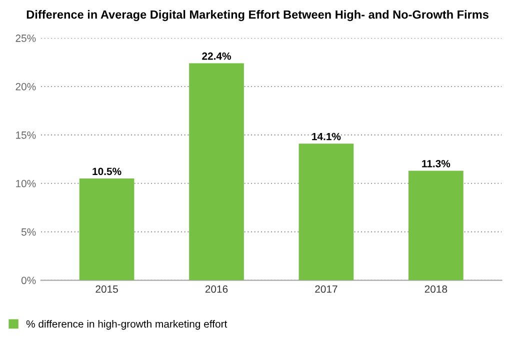 The height and width of the screenshot is (346, 512). I want to click on y-tick-label: 25%, so click(26, 38).